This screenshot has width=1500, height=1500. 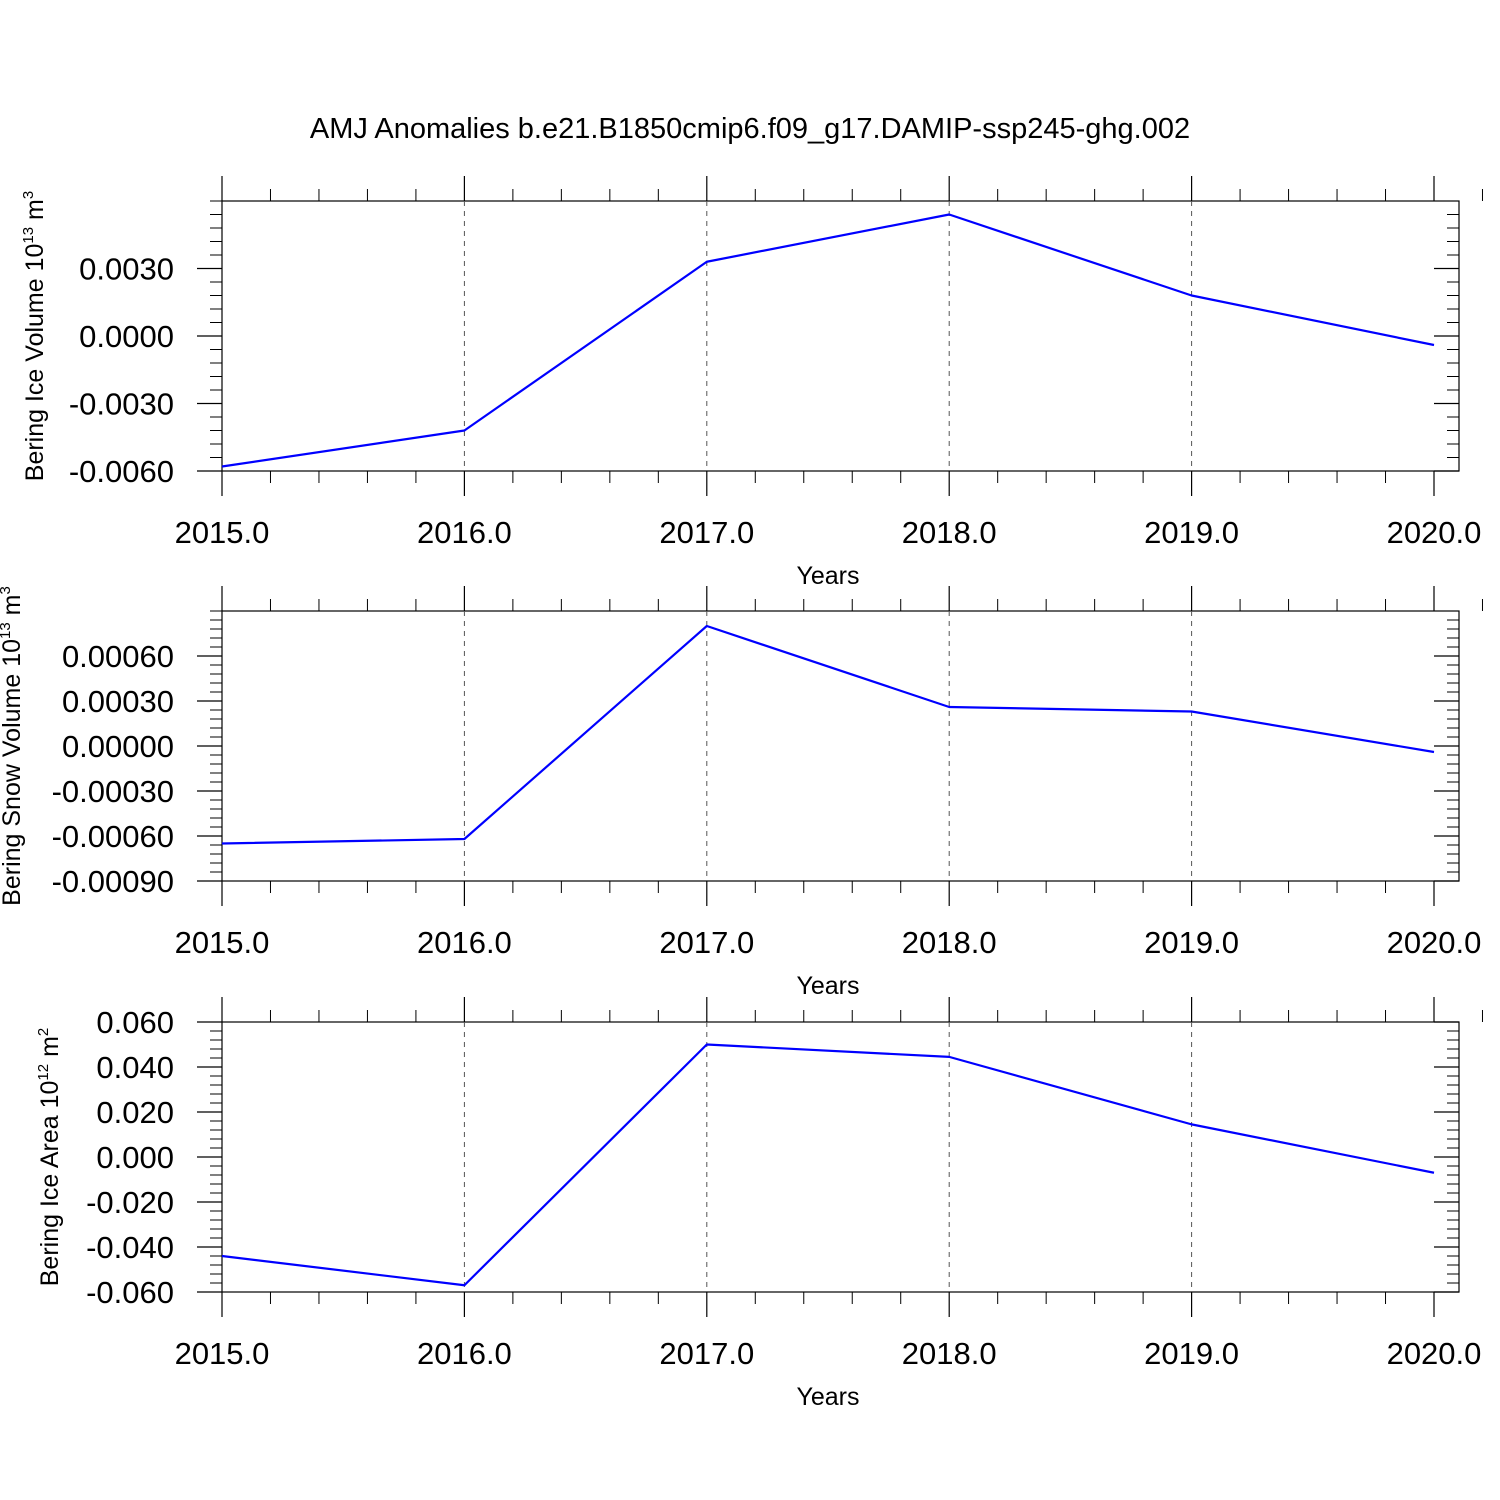 What do you see at coordinates (126, 336) in the screenshot?
I see `y-tick-label: 0.0000` at bounding box center [126, 336].